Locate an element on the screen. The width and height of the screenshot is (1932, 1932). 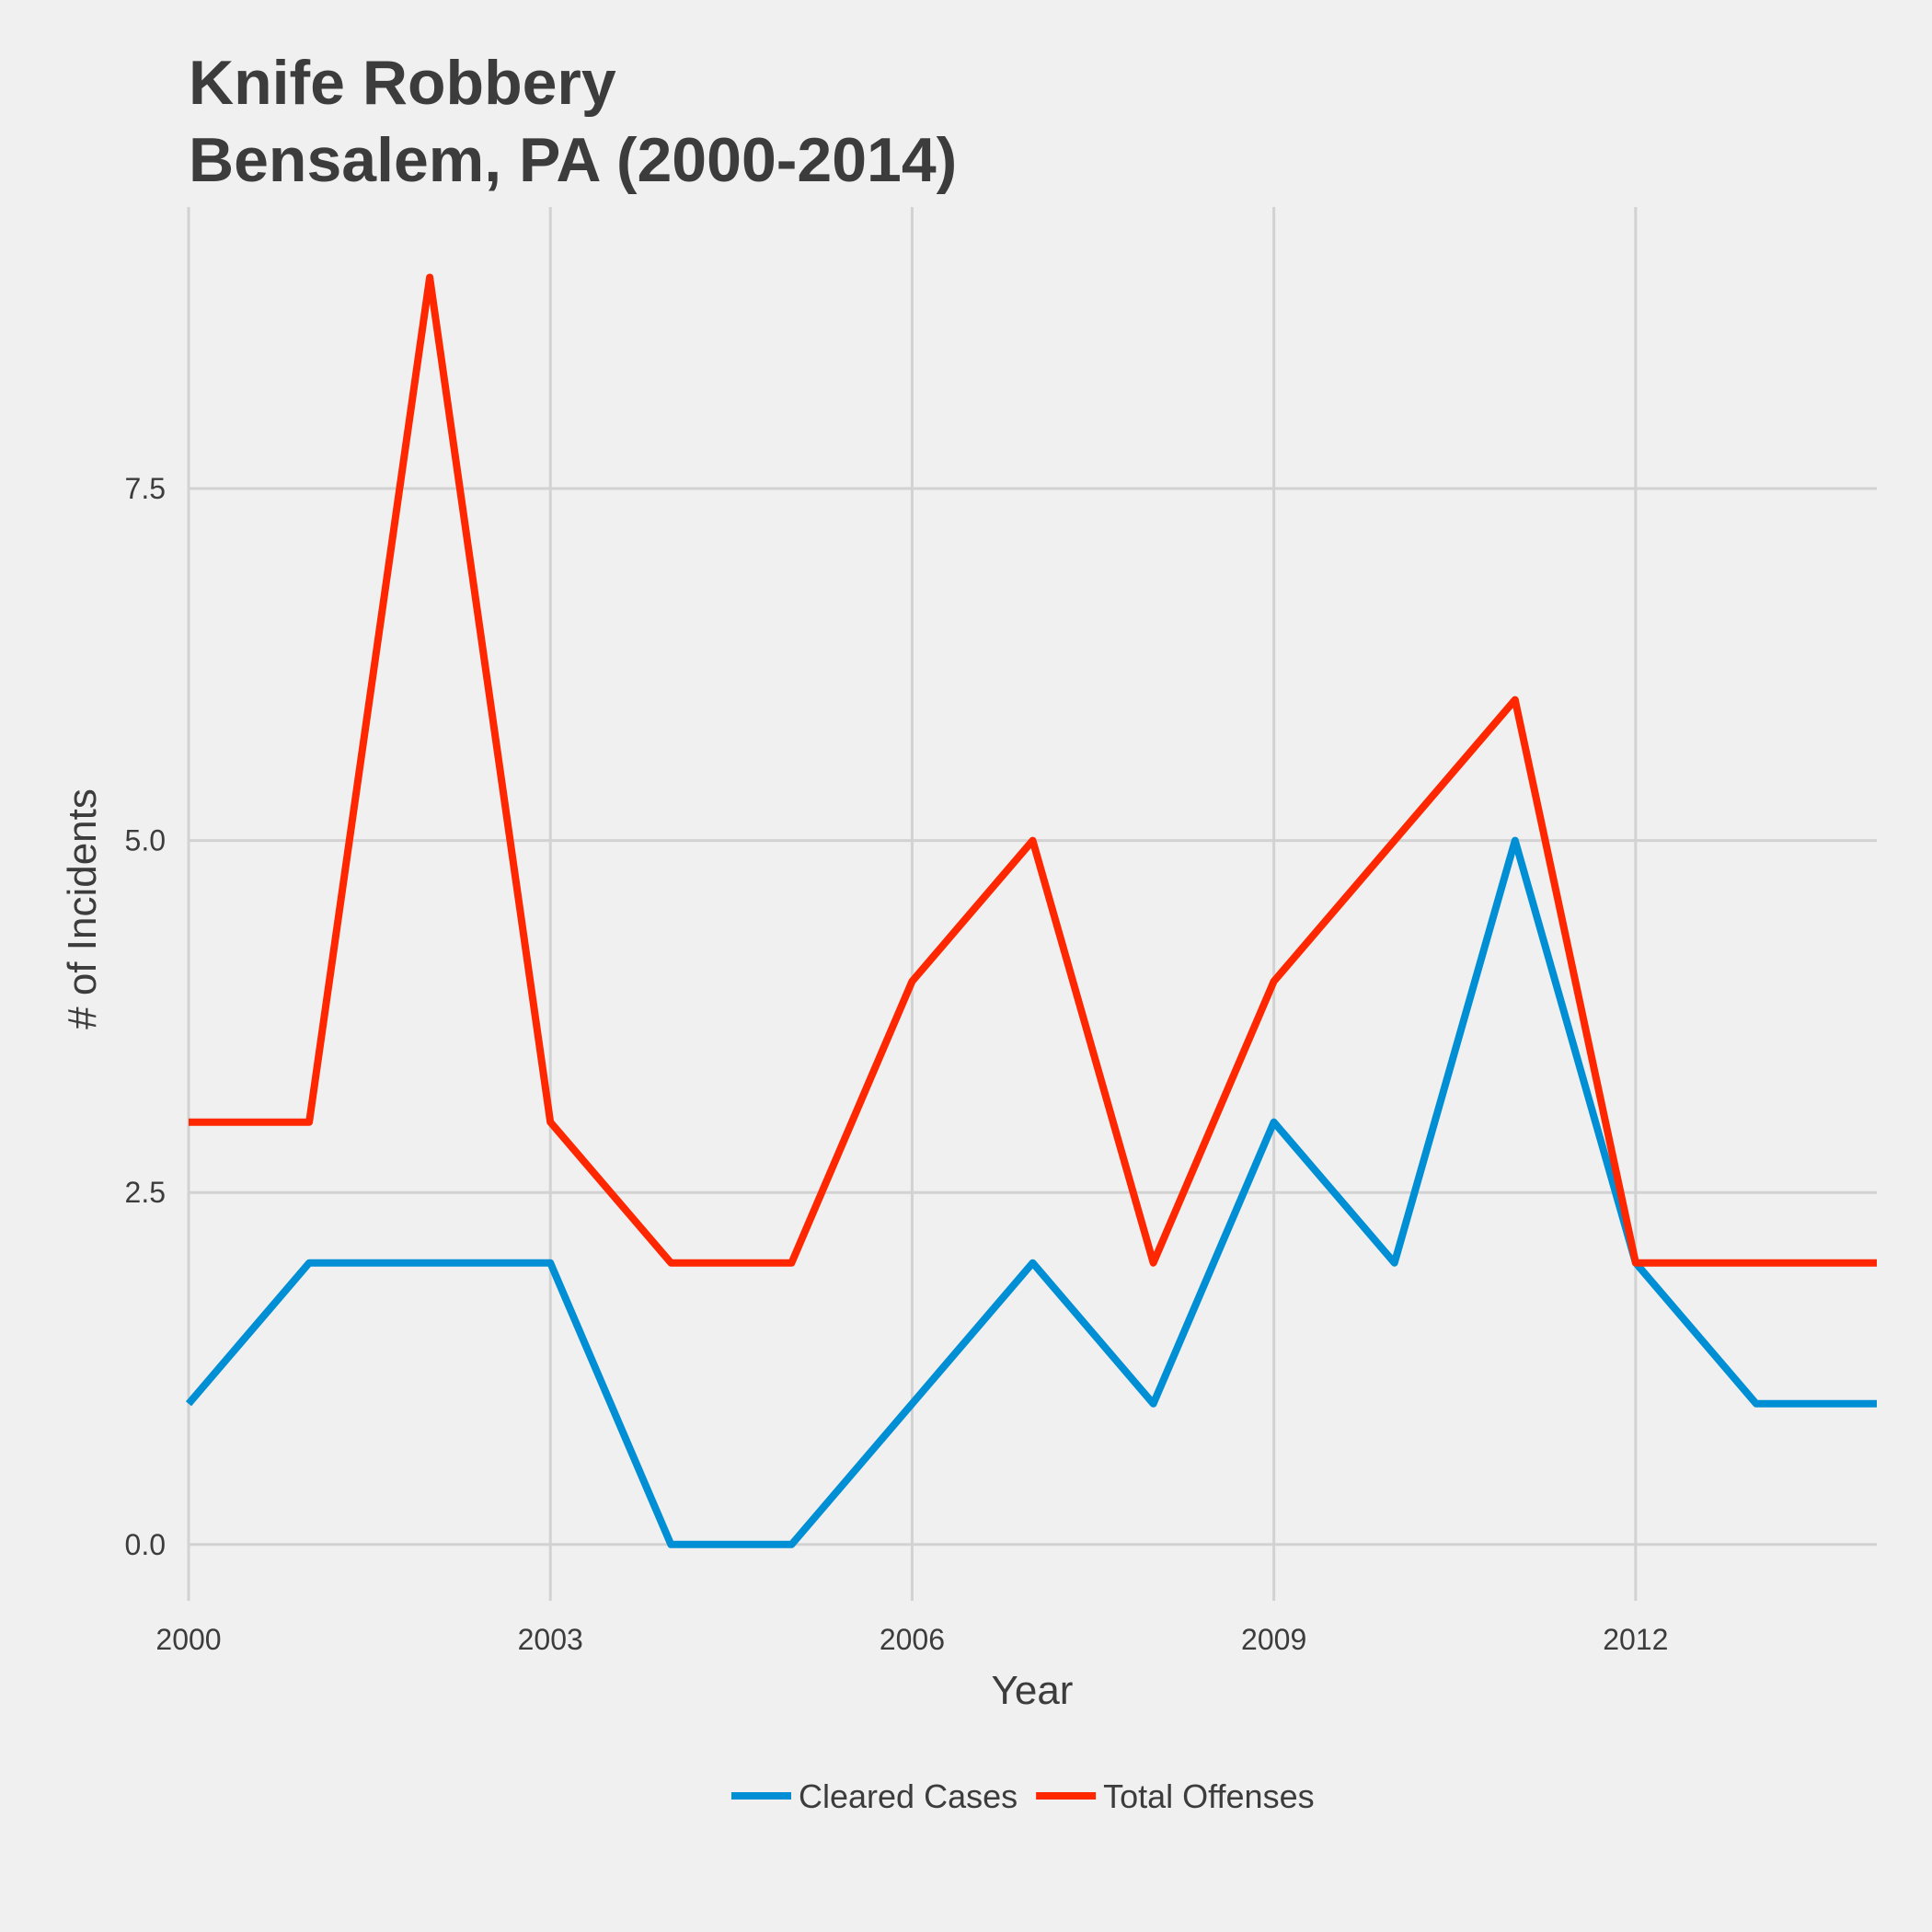
y-tick-label: 2.5 is located at coordinates (145, 1192).